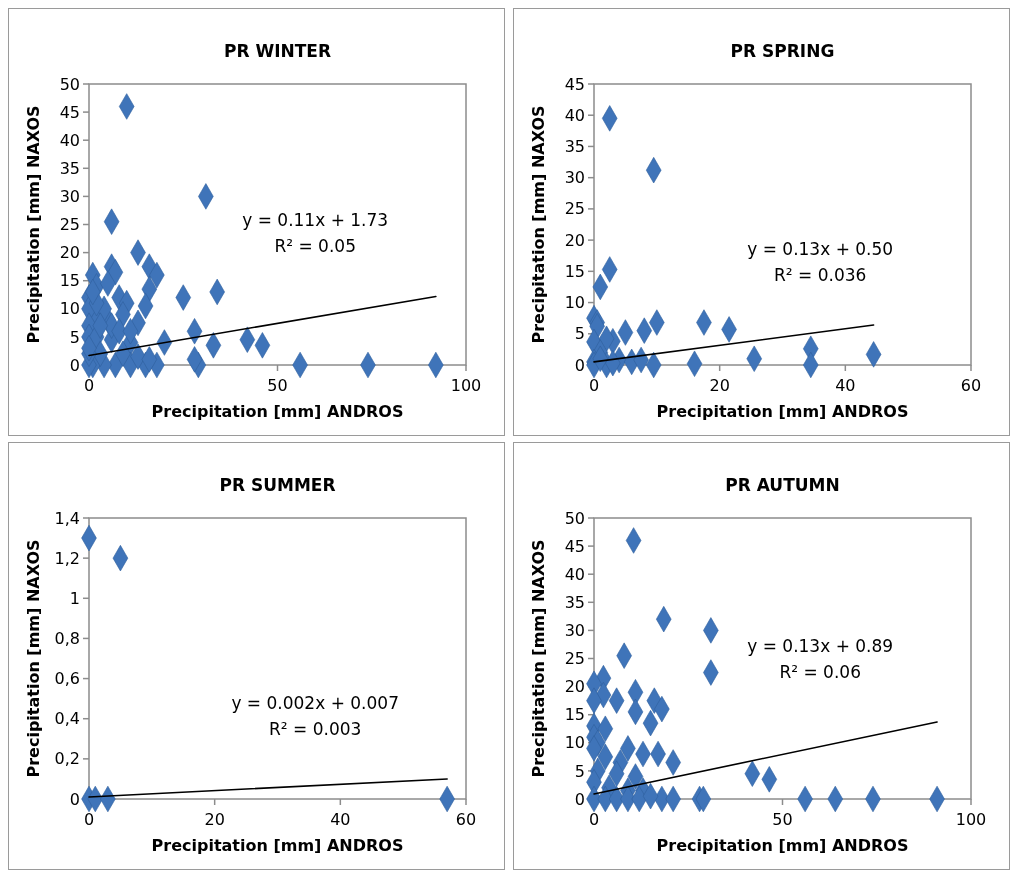 The width and height of the screenshot is (1015, 873). What do you see at coordinates (820, 275) in the screenshot?
I see `annotation: R² = 0.036` at bounding box center [820, 275].